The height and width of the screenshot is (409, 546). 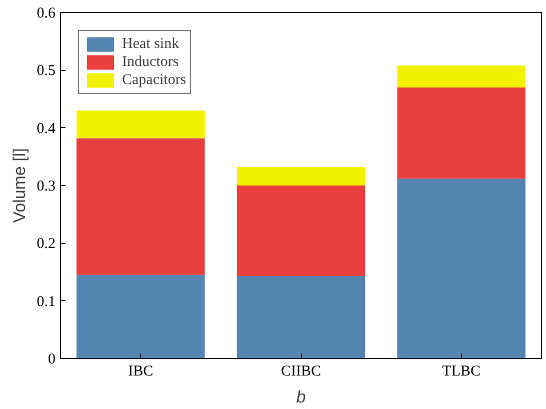 I want to click on x-axis-title: b, so click(x=301, y=397).